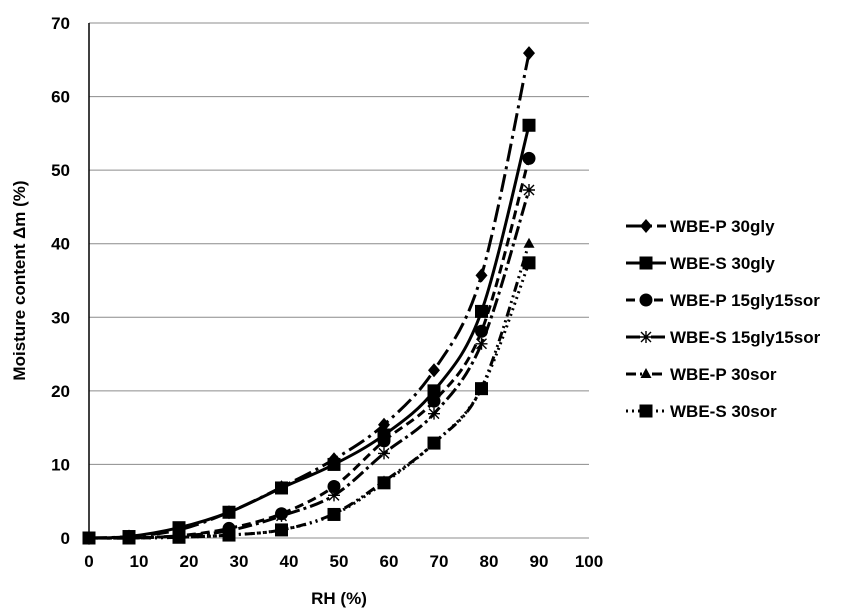  Describe the element at coordinates (289, 561) in the screenshot. I see `x-tick-label: 40` at that location.